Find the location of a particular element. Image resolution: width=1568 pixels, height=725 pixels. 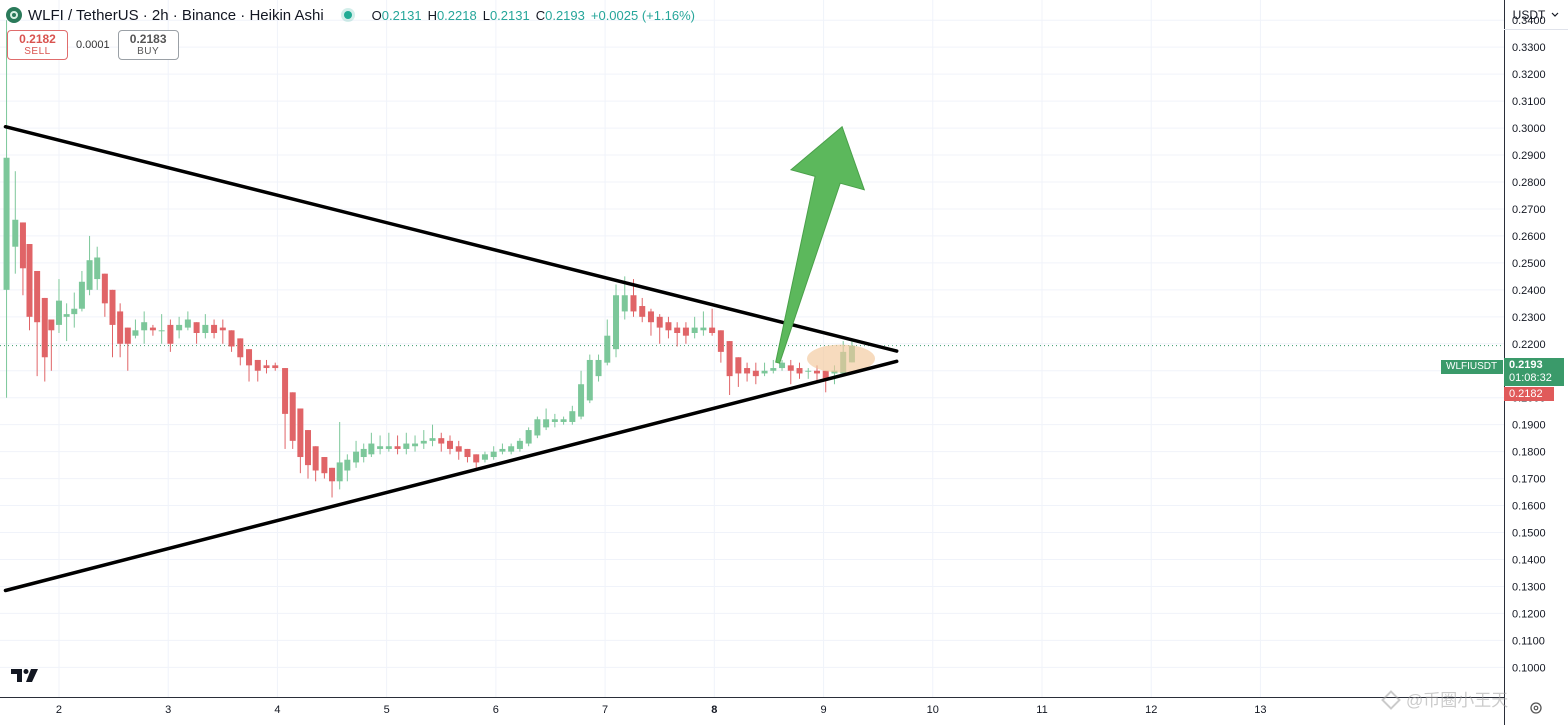

y-tick-label: 0.1200 is located at coordinates (1529, 614).